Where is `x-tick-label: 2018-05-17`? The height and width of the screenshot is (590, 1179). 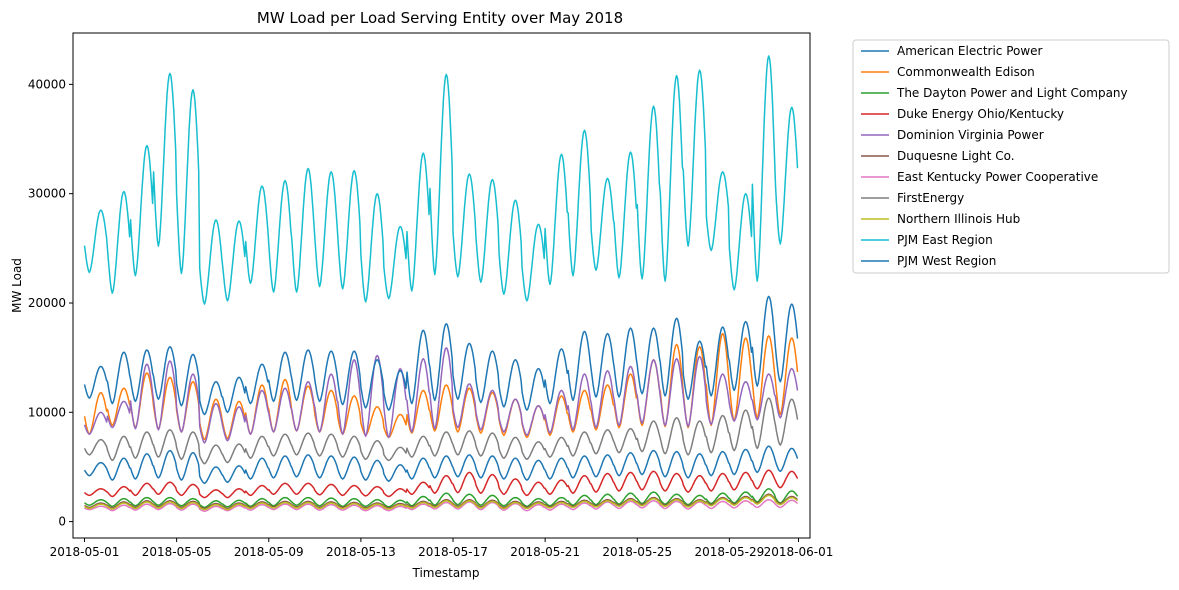
x-tick-label: 2018-05-17 is located at coordinates (453, 552).